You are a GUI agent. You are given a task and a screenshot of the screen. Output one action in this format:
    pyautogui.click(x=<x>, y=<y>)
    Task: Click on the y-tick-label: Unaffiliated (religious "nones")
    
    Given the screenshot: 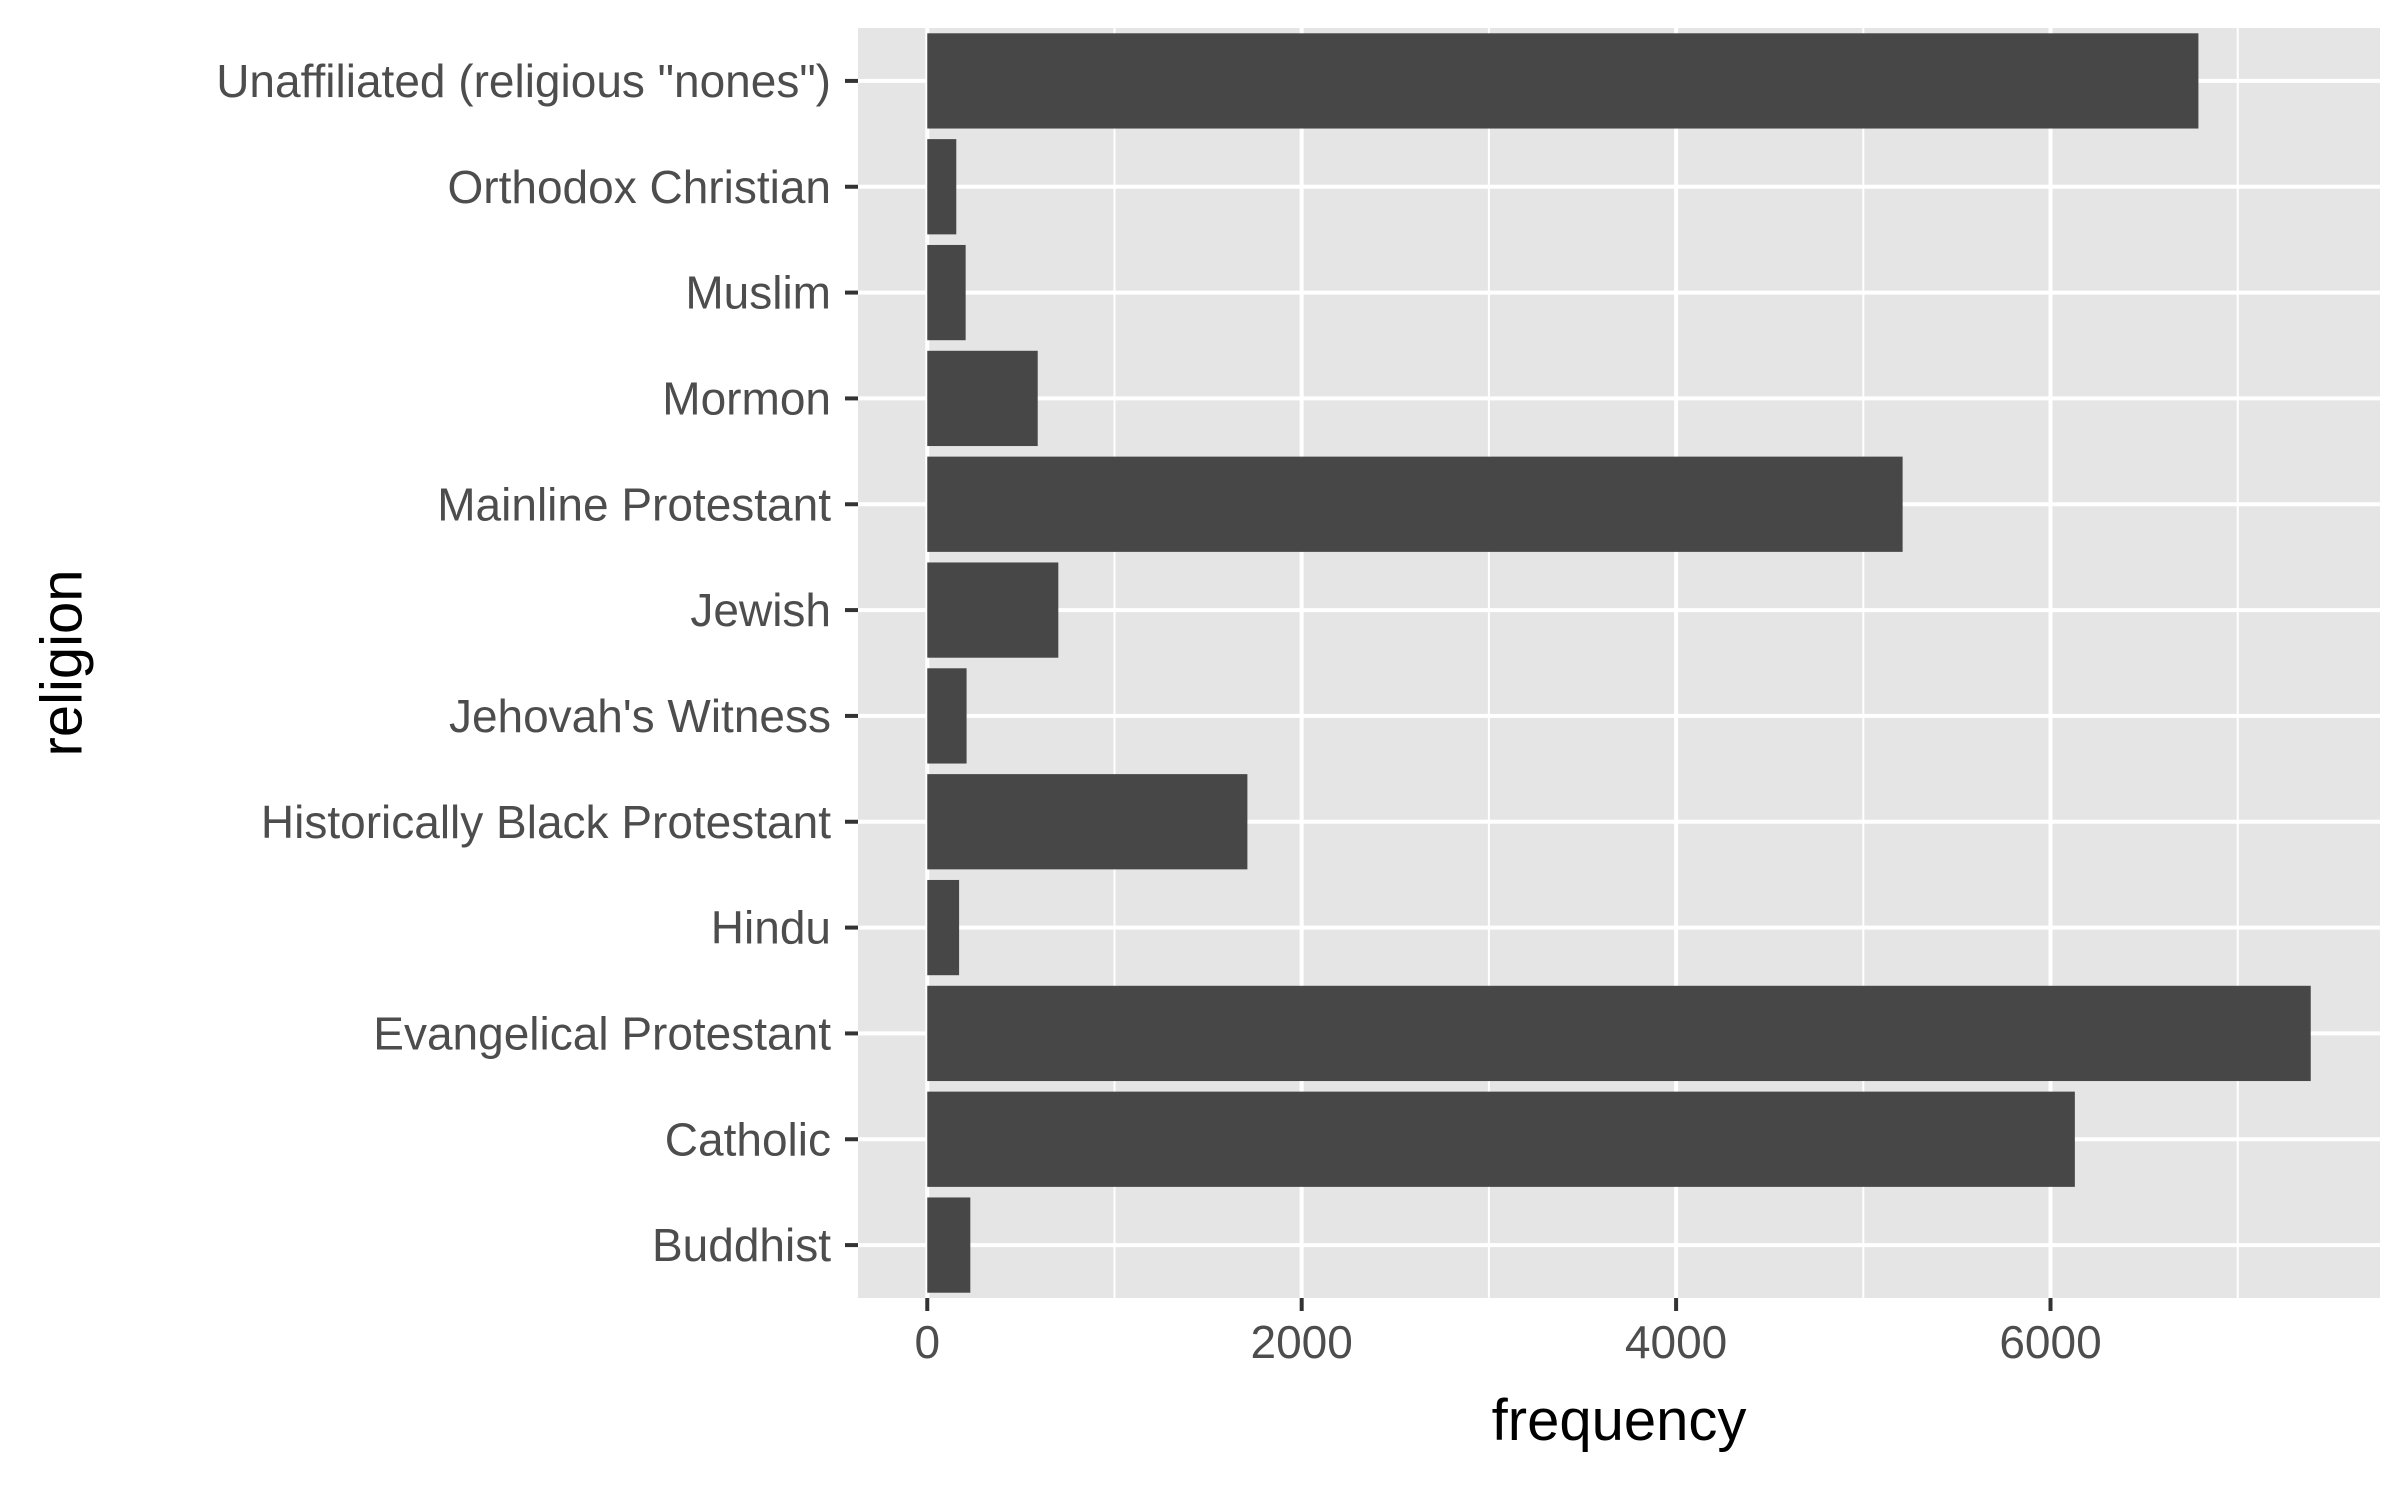 What is the action you would take?
    pyautogui.click(x=523, y=81)
    